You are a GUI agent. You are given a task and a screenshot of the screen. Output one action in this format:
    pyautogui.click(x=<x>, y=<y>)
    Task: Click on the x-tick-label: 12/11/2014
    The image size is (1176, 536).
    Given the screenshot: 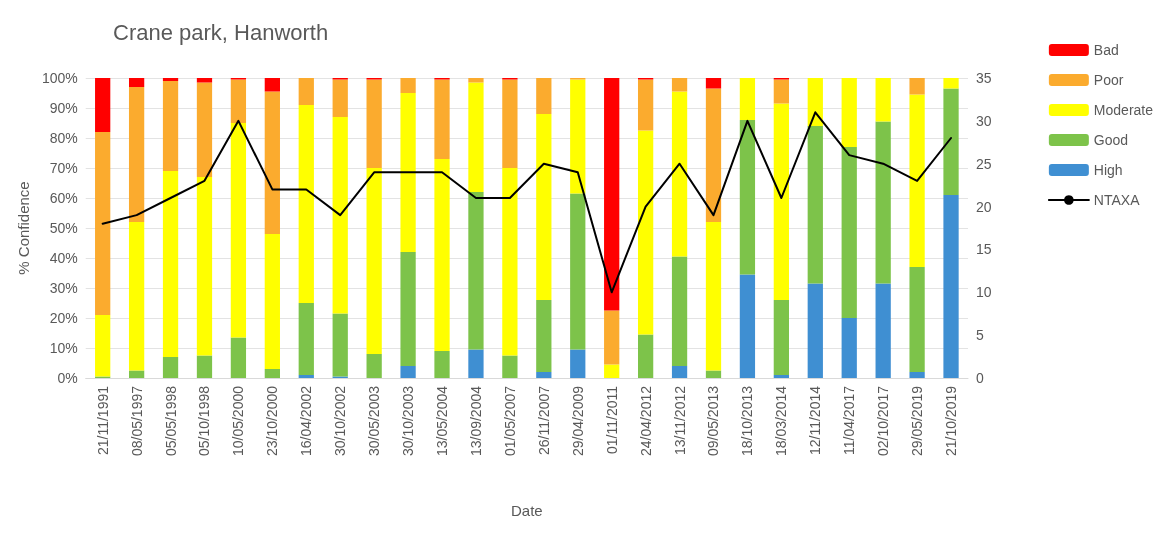 What is the action you would take?
    pyautogui.click(x=815, y=420)
    